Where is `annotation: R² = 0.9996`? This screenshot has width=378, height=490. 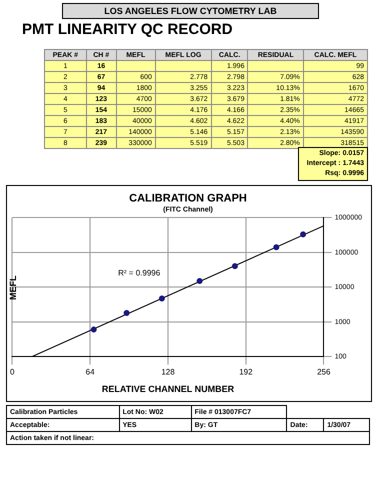
annotation: R² = 0.9996 is located at coordinates (139, 273).